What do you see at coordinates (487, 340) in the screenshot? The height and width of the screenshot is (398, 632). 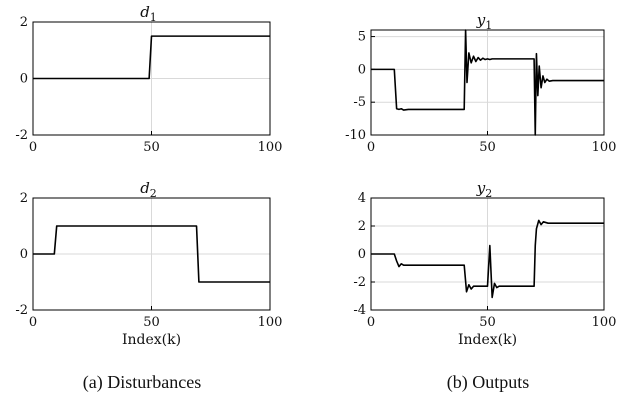 I see `x-axis-label-y2: Index(k)` at bounding box center [487, 340].